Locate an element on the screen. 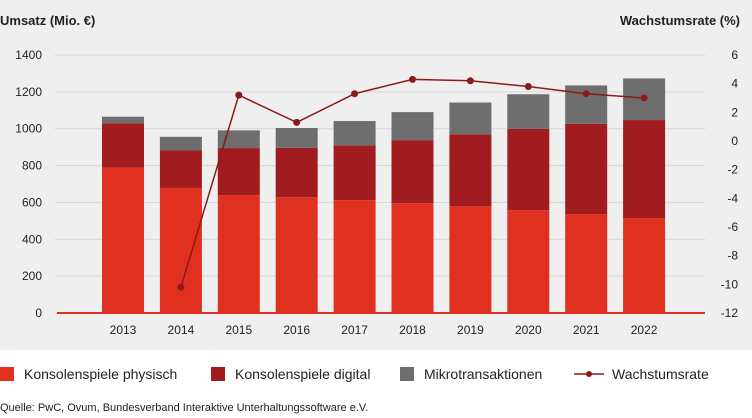 The height and width of the screenshot is (418, 752). left-tick-label: 400 is located at coordinates (32, 239).